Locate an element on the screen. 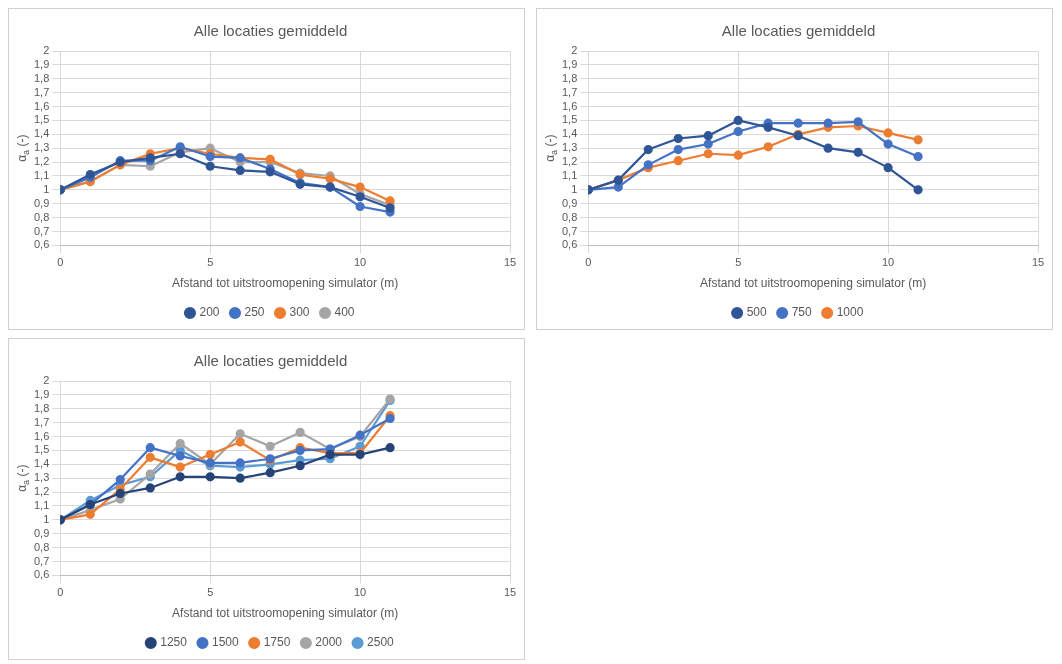 The image size is (1062, 664). legend-label: 2000 is located at coordinates (329, 642).